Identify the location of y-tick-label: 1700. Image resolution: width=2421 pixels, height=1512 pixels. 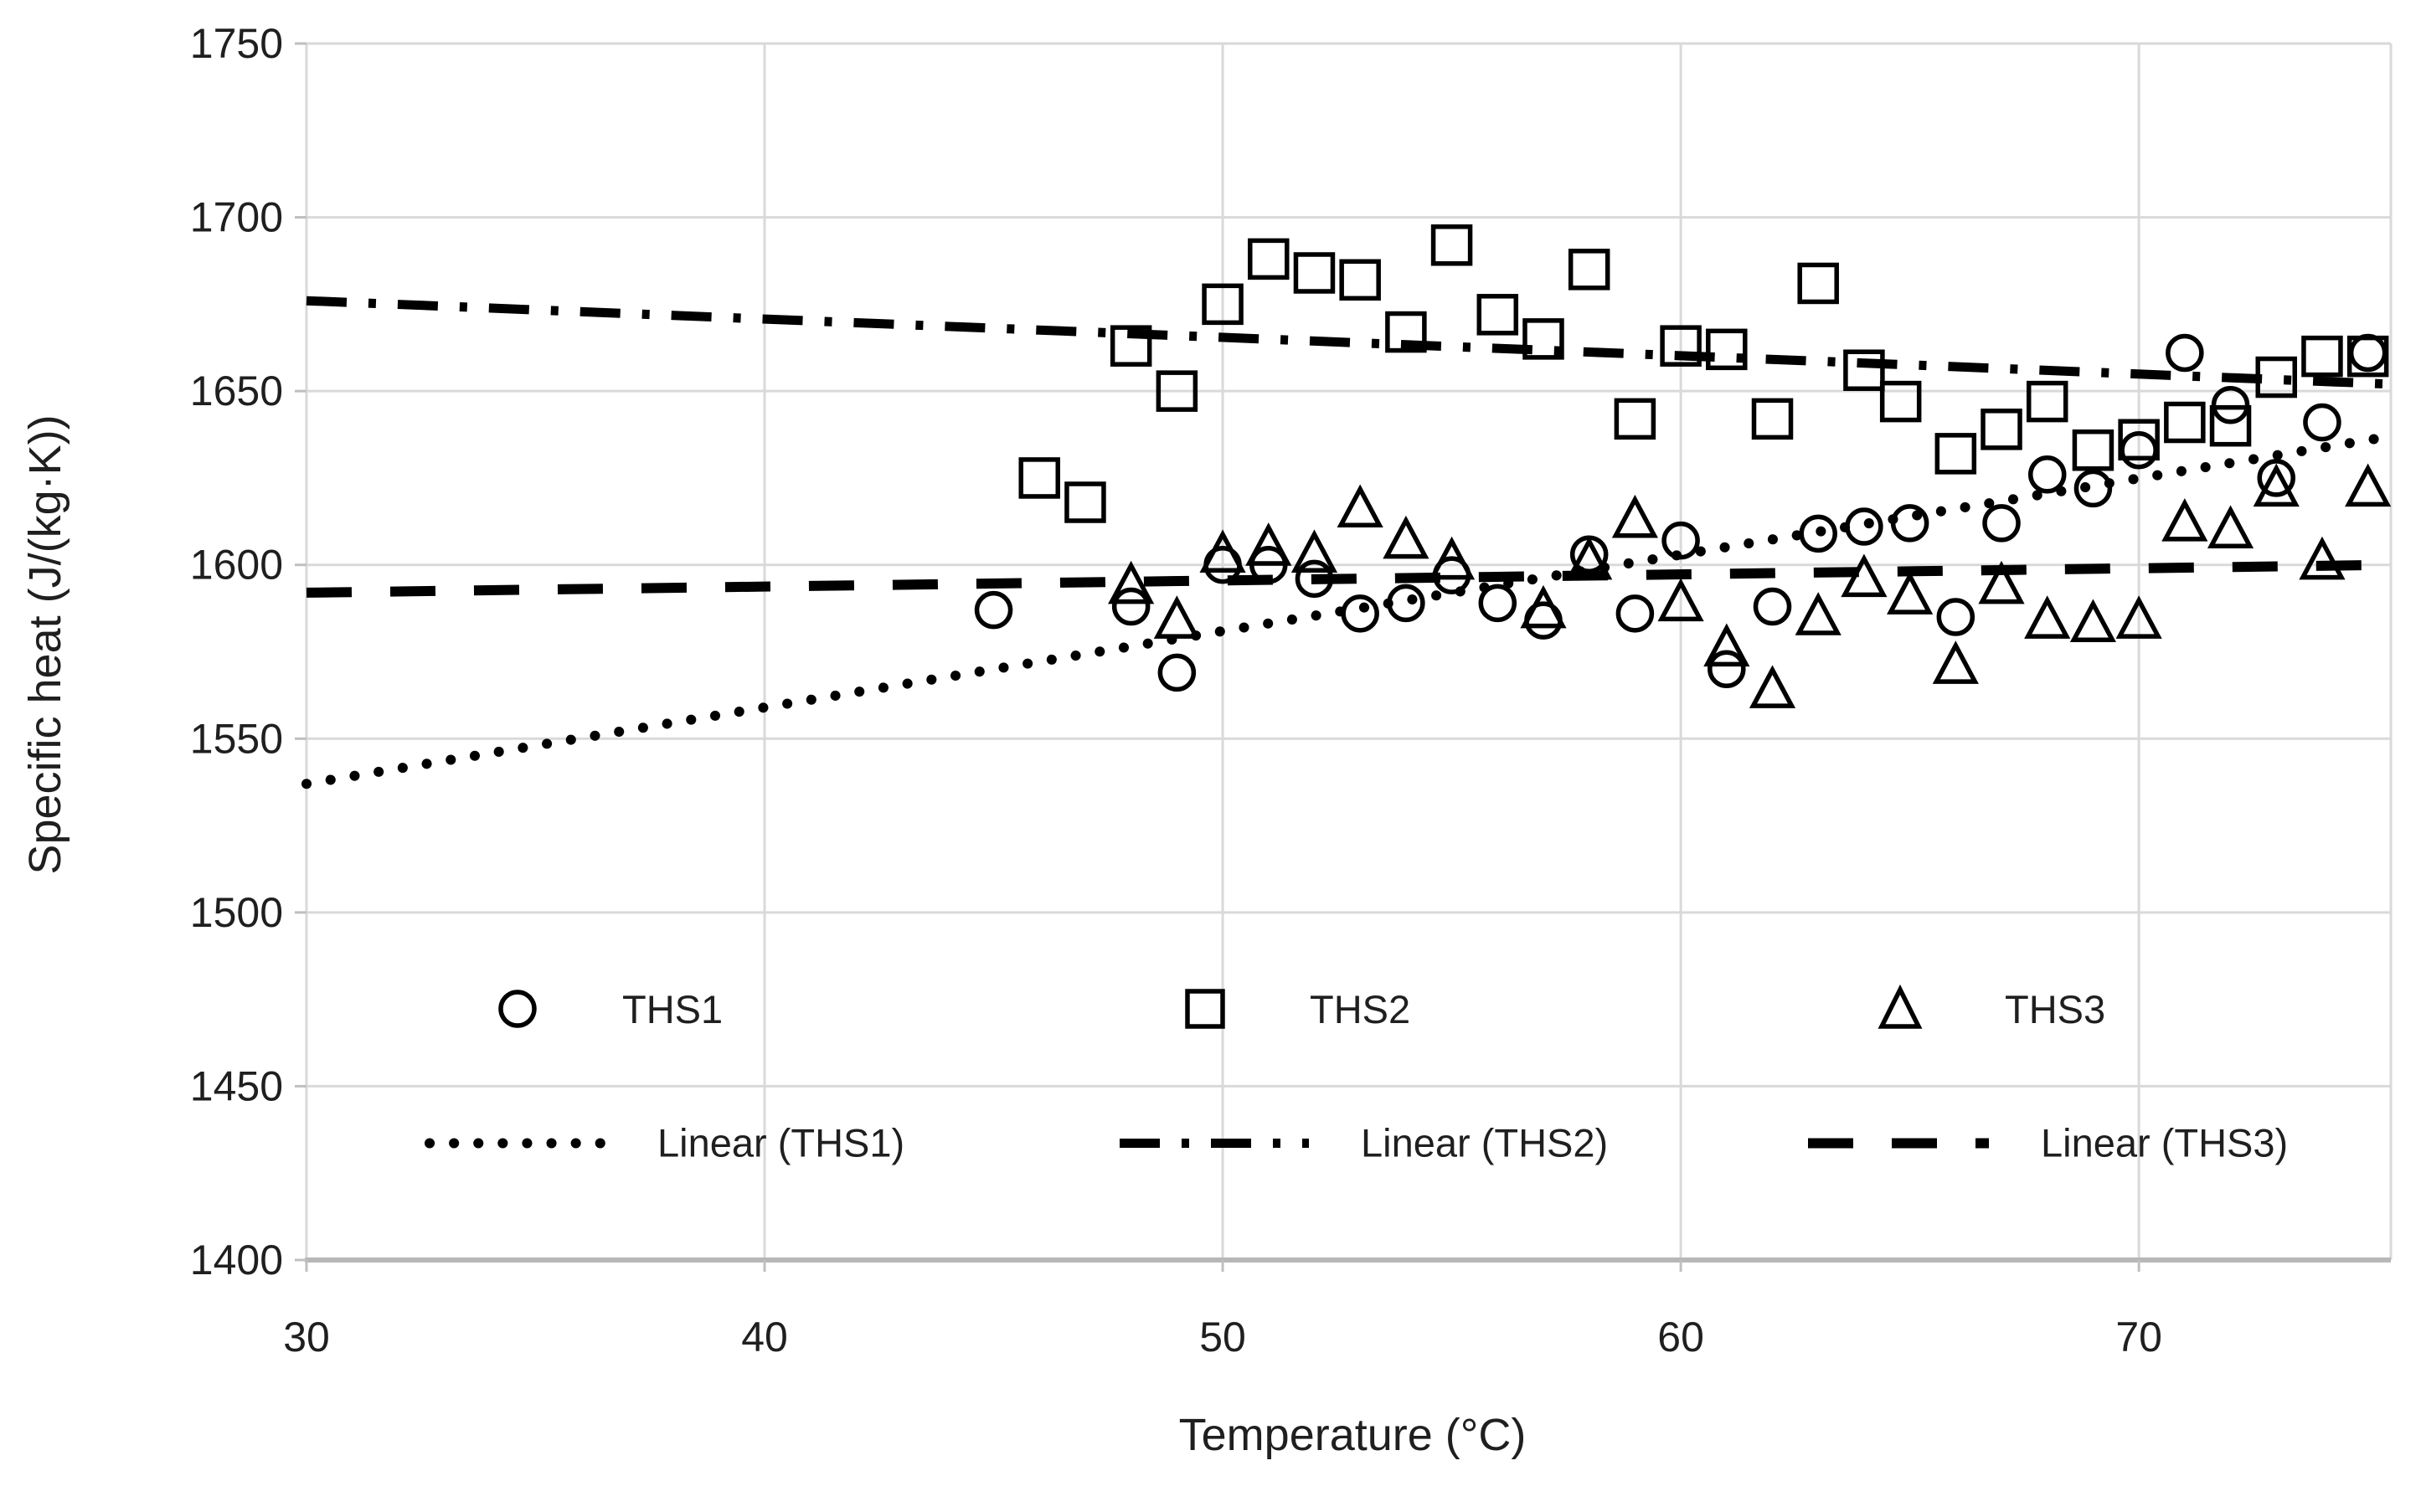
(236, 218).